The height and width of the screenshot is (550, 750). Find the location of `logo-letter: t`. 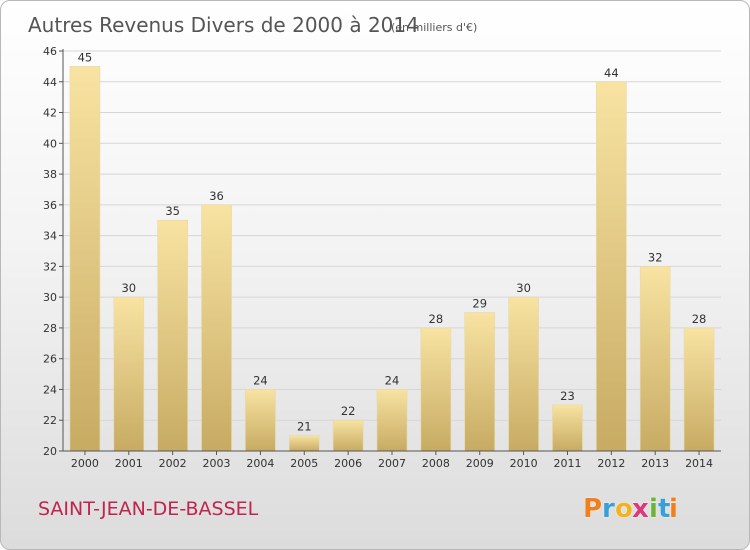

logo-letter: t is located at coordinates (664, 509).